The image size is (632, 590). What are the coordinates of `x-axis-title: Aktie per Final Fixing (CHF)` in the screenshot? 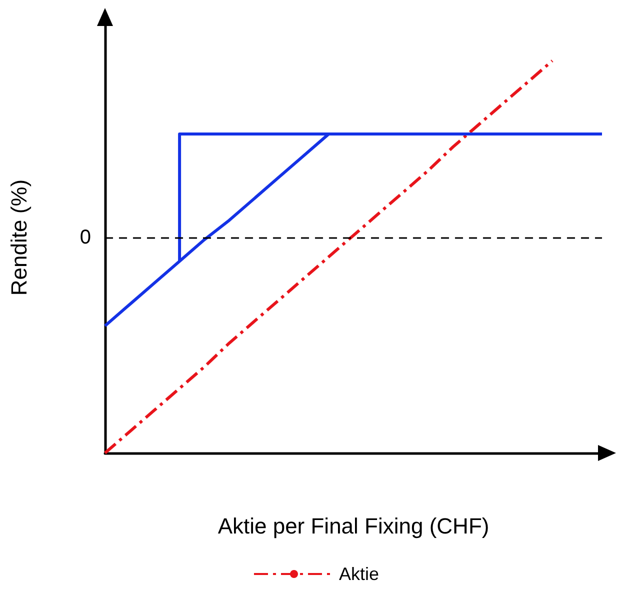 It's located at (354, 526).